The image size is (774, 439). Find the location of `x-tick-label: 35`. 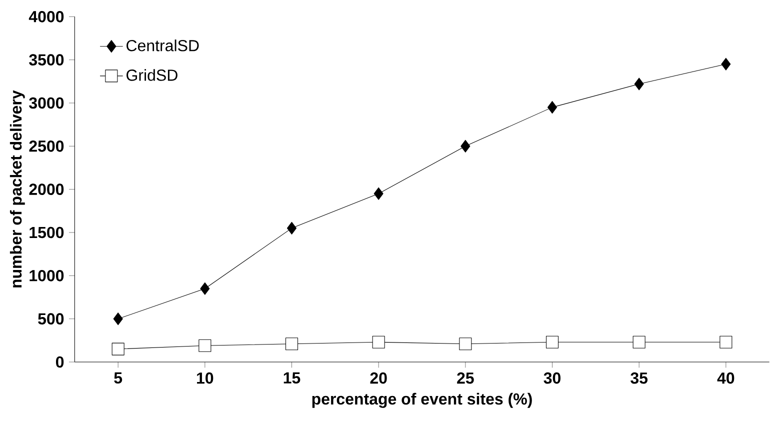

x-tick-label: 35 is located at coordinates (639, 378).